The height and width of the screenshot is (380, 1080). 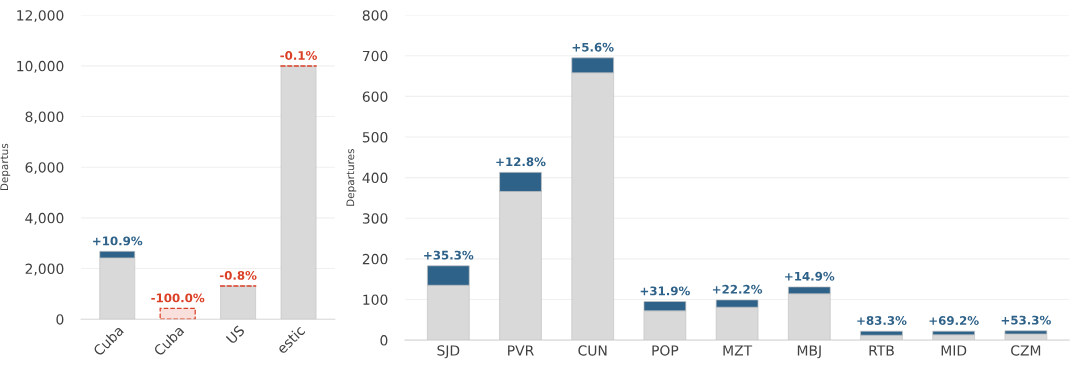 What do you see at coordinates (448, 352) in the screenshot?
I see `x-tick-label: SJD` at bounding box center [448, 352].